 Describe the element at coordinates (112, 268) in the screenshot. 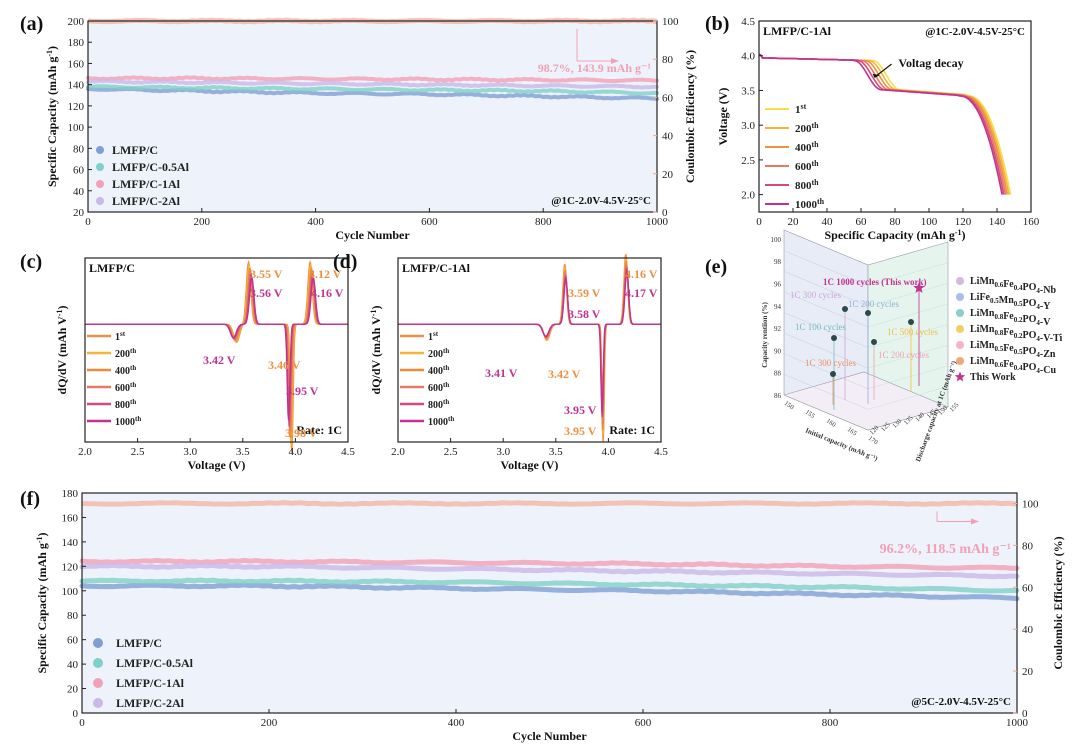

I see `panel-title: LMFP/C` at that location.